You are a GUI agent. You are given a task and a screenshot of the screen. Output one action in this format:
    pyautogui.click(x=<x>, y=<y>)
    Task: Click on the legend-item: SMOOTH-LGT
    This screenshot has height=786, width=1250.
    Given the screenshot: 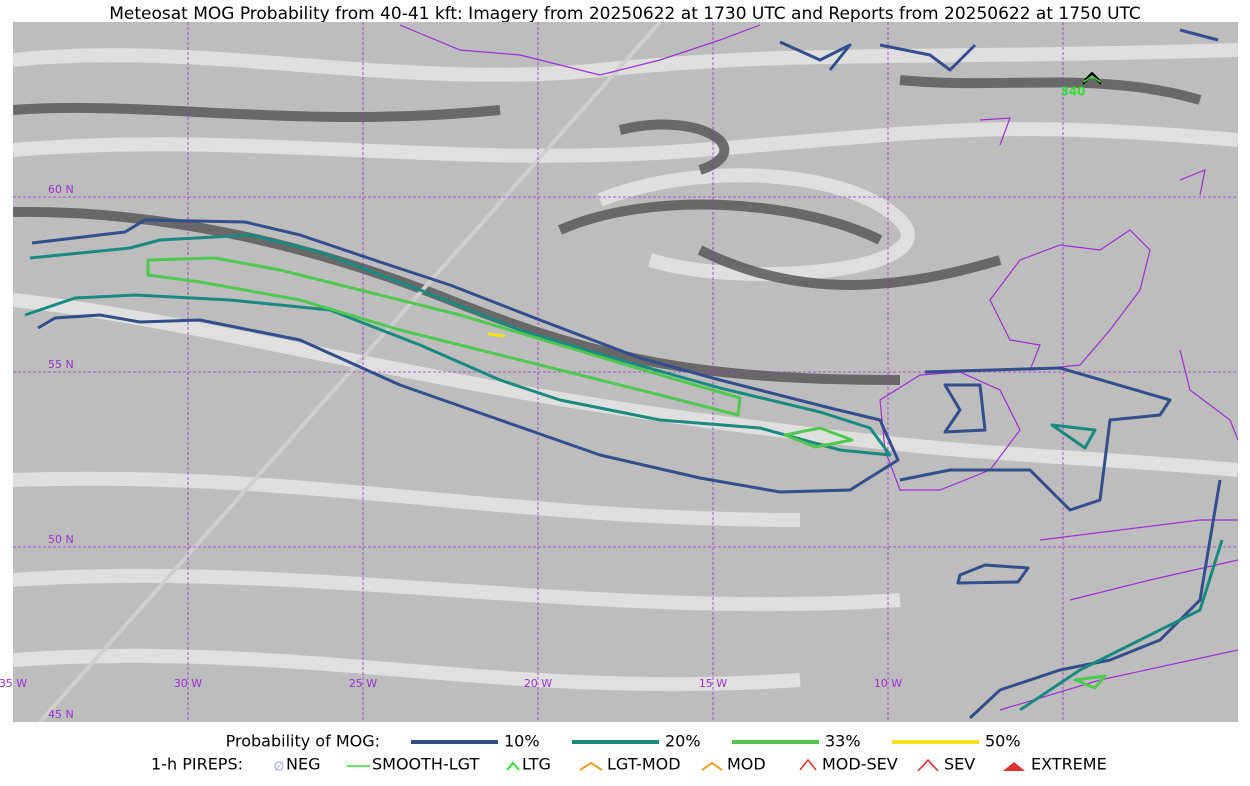 What is the action you would take?
    pyautogui.click(x=425, y=764)
    